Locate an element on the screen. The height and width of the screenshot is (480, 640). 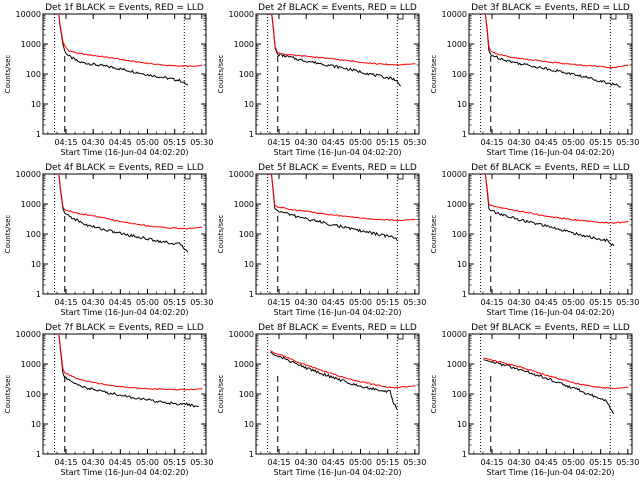
panel-title: Det 1f BLACK = Events, RED = LLD is located at coordinates (124, 8).